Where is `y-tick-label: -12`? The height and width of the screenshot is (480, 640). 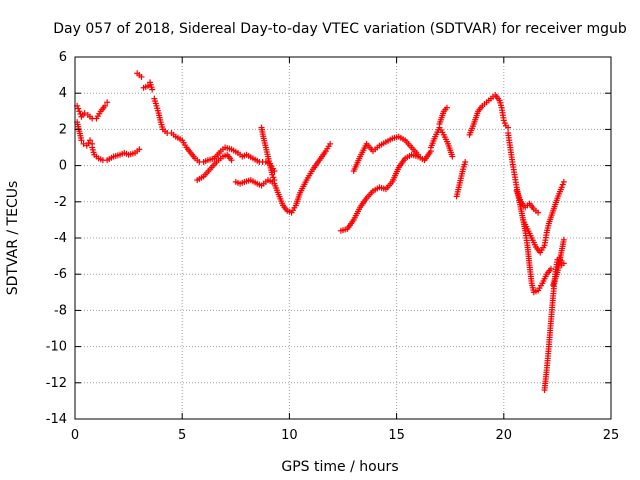 y-tick-label: -12 is located at coordinates (56, 383).